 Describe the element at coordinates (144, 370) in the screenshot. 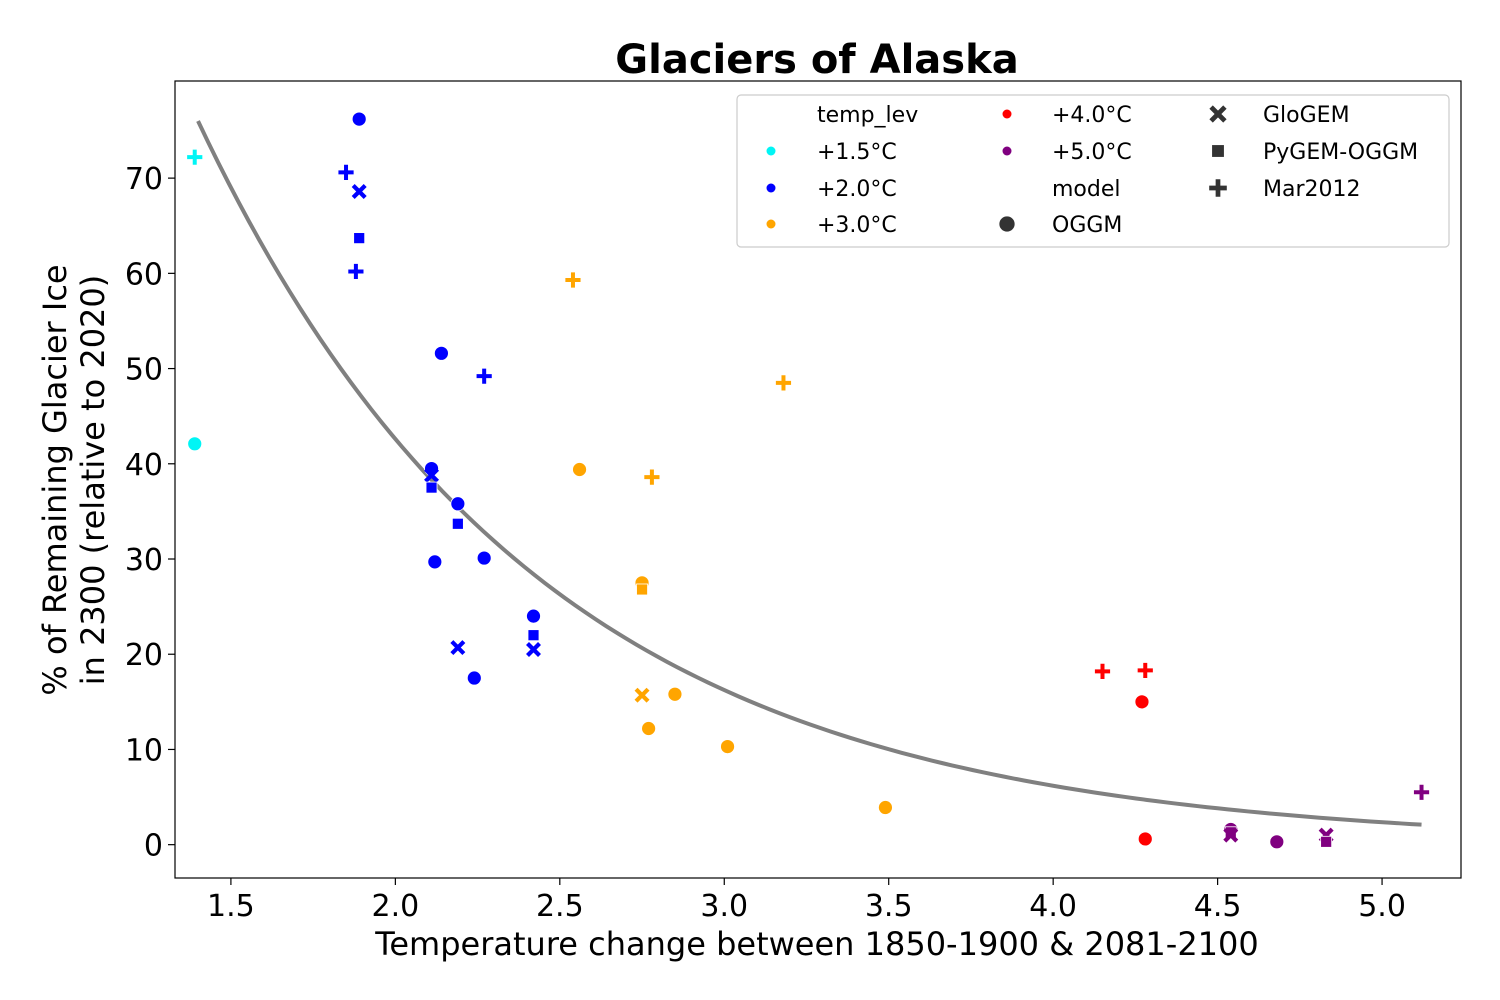

I see `y-tick-label: 50` at that location.